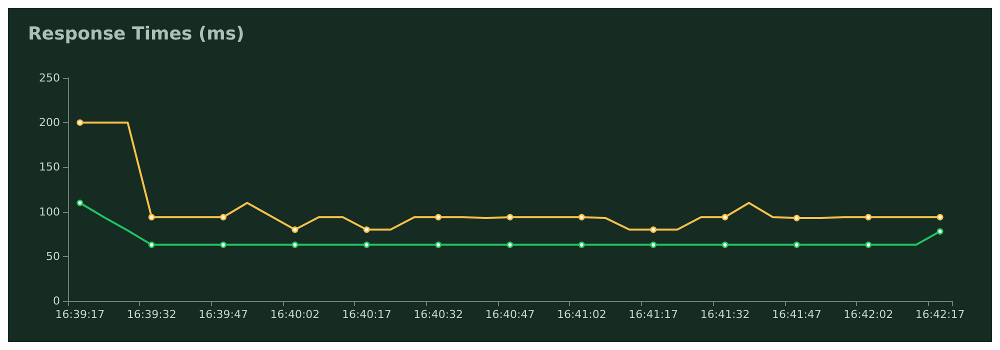 This screenshot has height=350, width=1000. I want to click on x-tick-label: 16:42:17, so click(940, 314).